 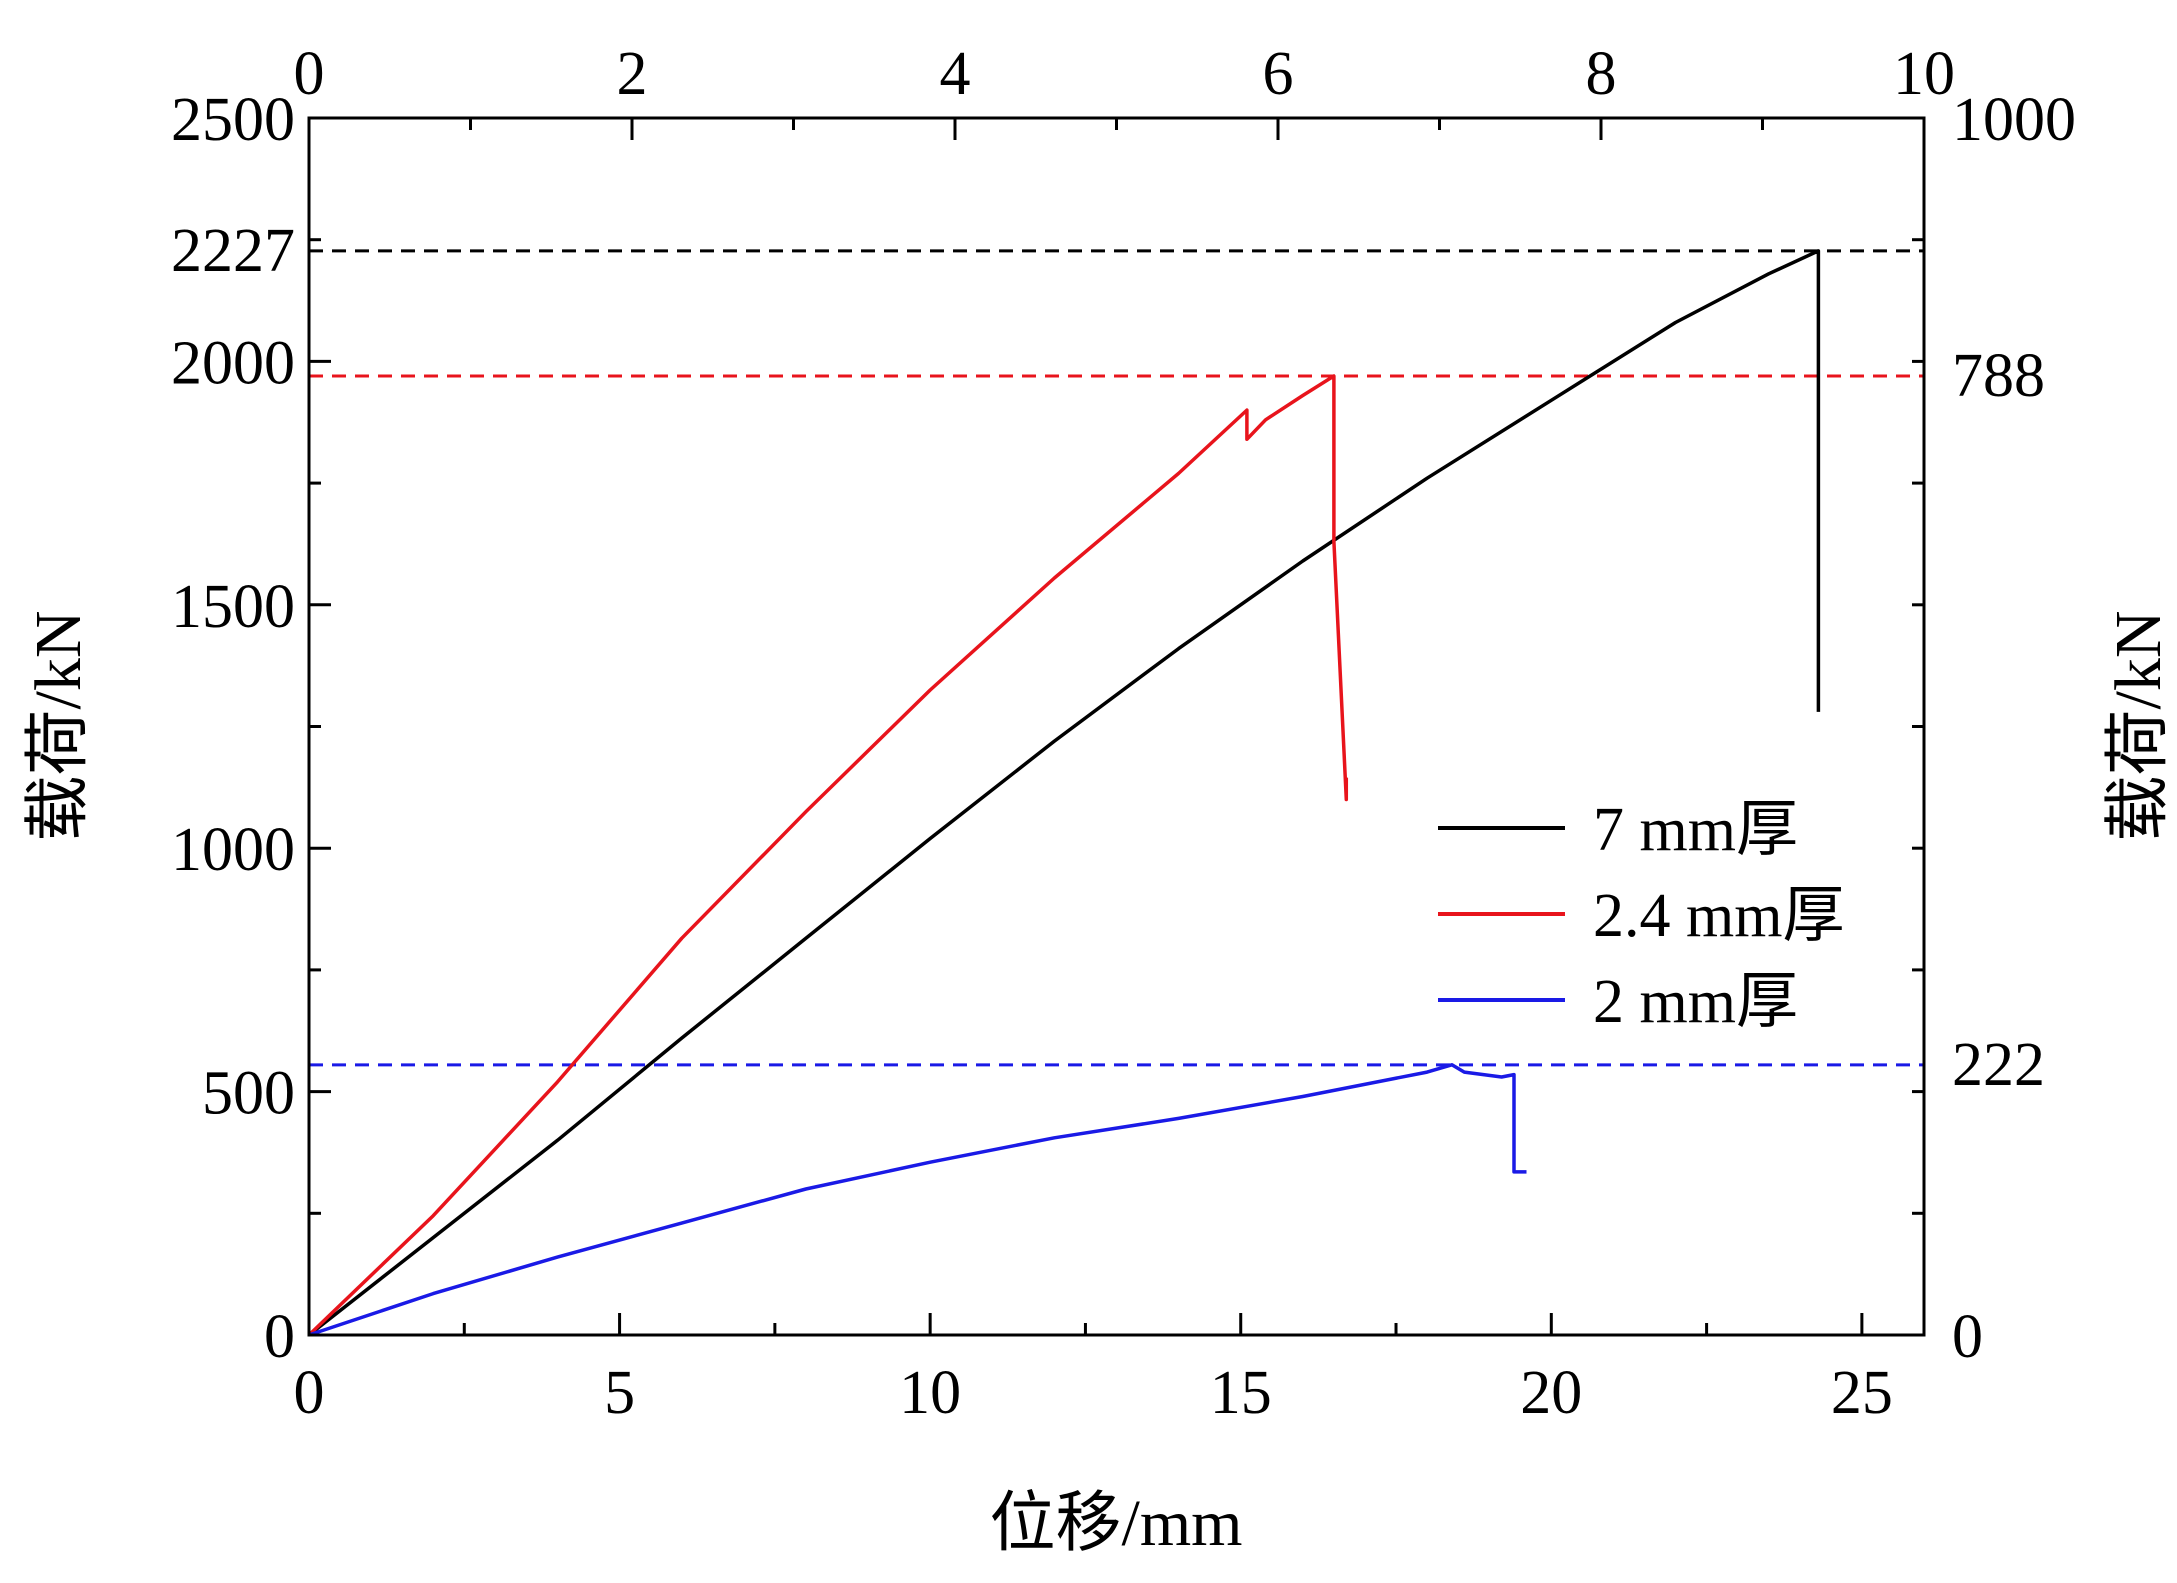 What do you see at coordinates (955, 74) in the screenshot?
I see `x2-tick-label: 4` at bounding box center [955, 74].